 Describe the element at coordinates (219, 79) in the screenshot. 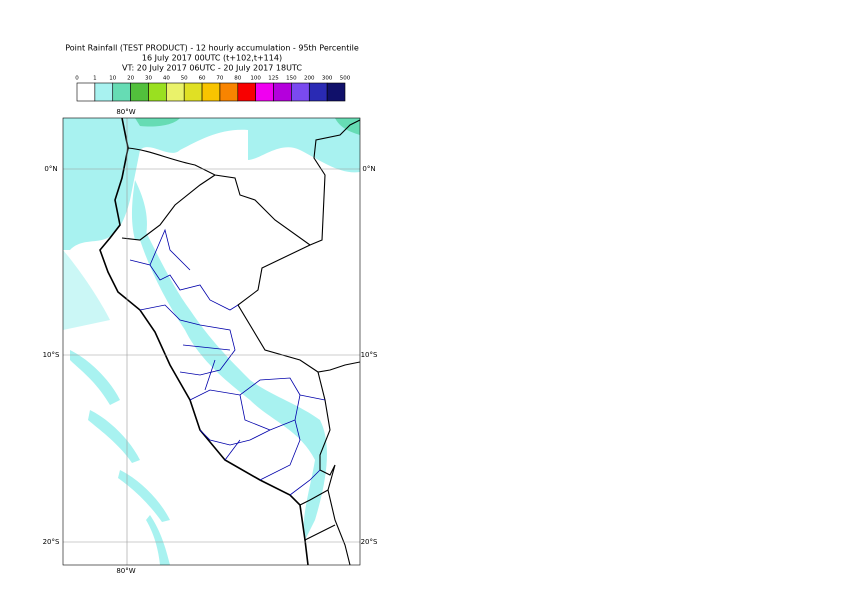

I see `legend-level: 70` at that location.